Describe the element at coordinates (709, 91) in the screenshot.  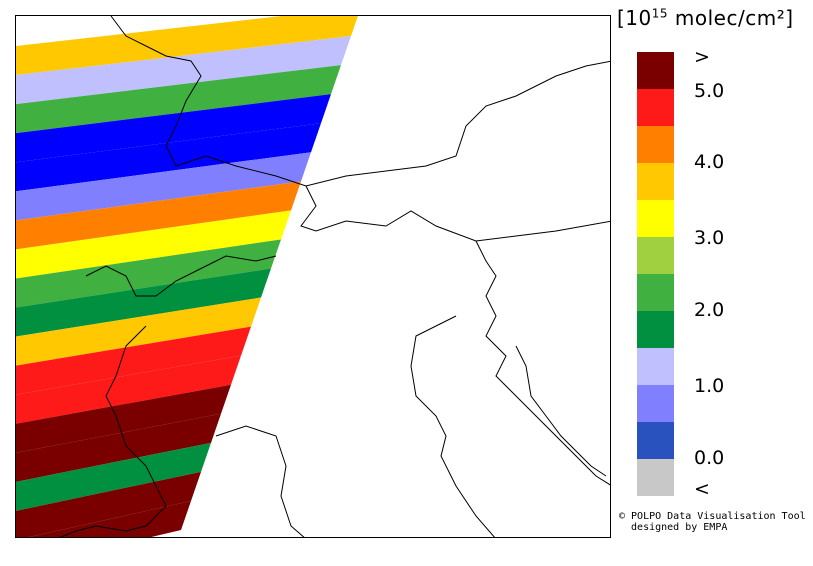
I see `legend-tick-label: 5.0` at that location.